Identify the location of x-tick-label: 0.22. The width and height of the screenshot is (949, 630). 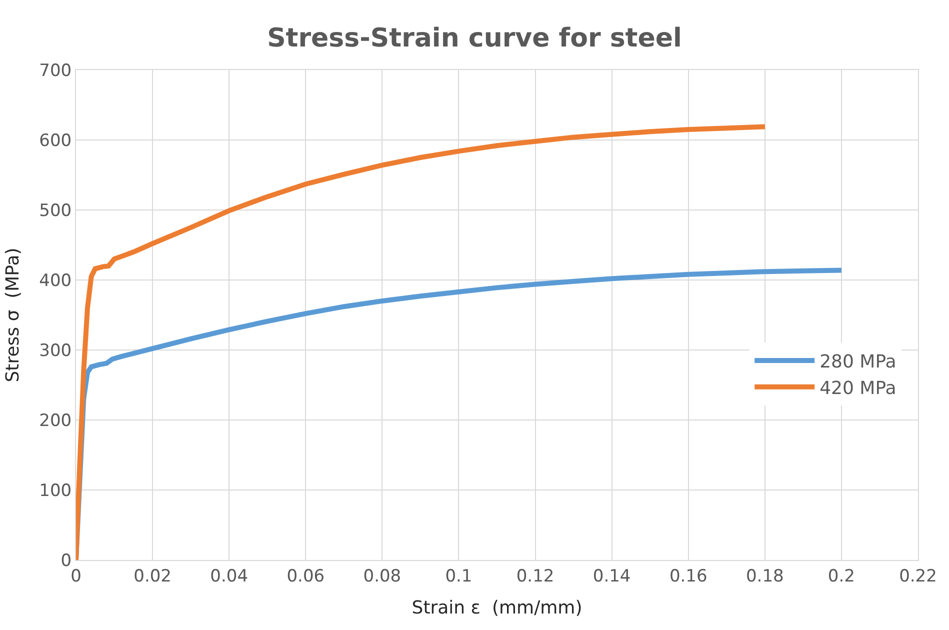
(918, 576).